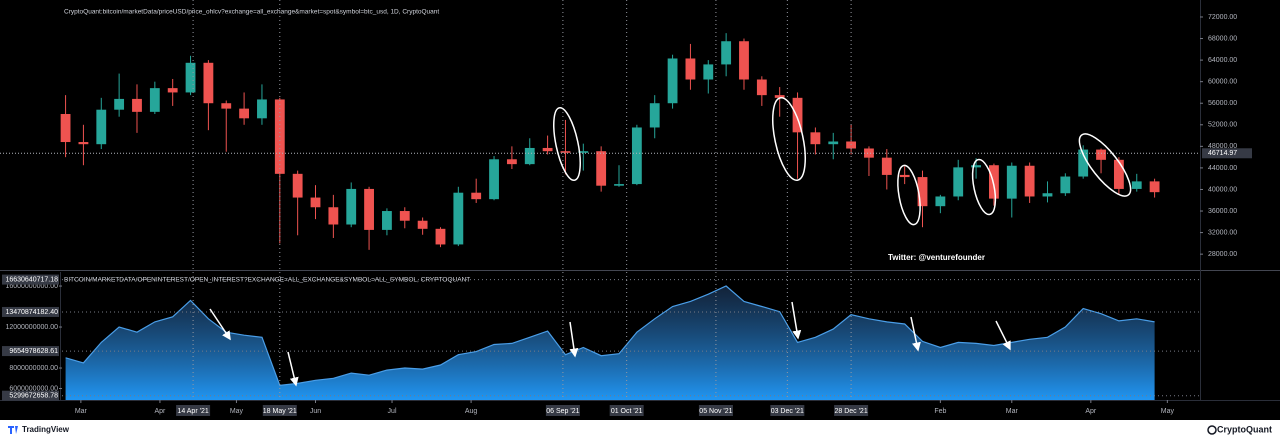  Describe the element at coordinates (1222, 146) in the screenshot. I see `y-tick-label: 48000.00` at that location.